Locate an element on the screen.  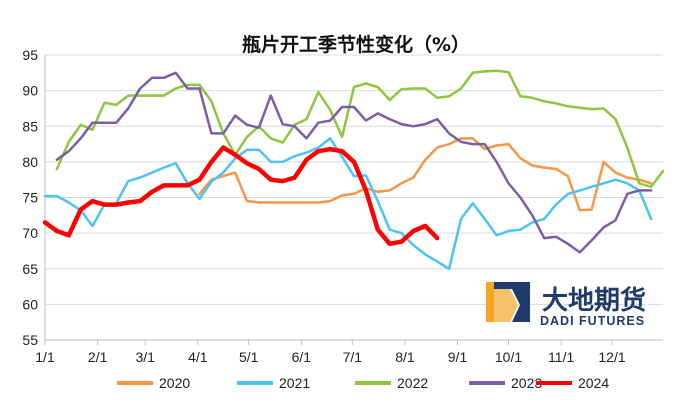
legend-label-2020: 2020 is located at coordinates (174, 383).